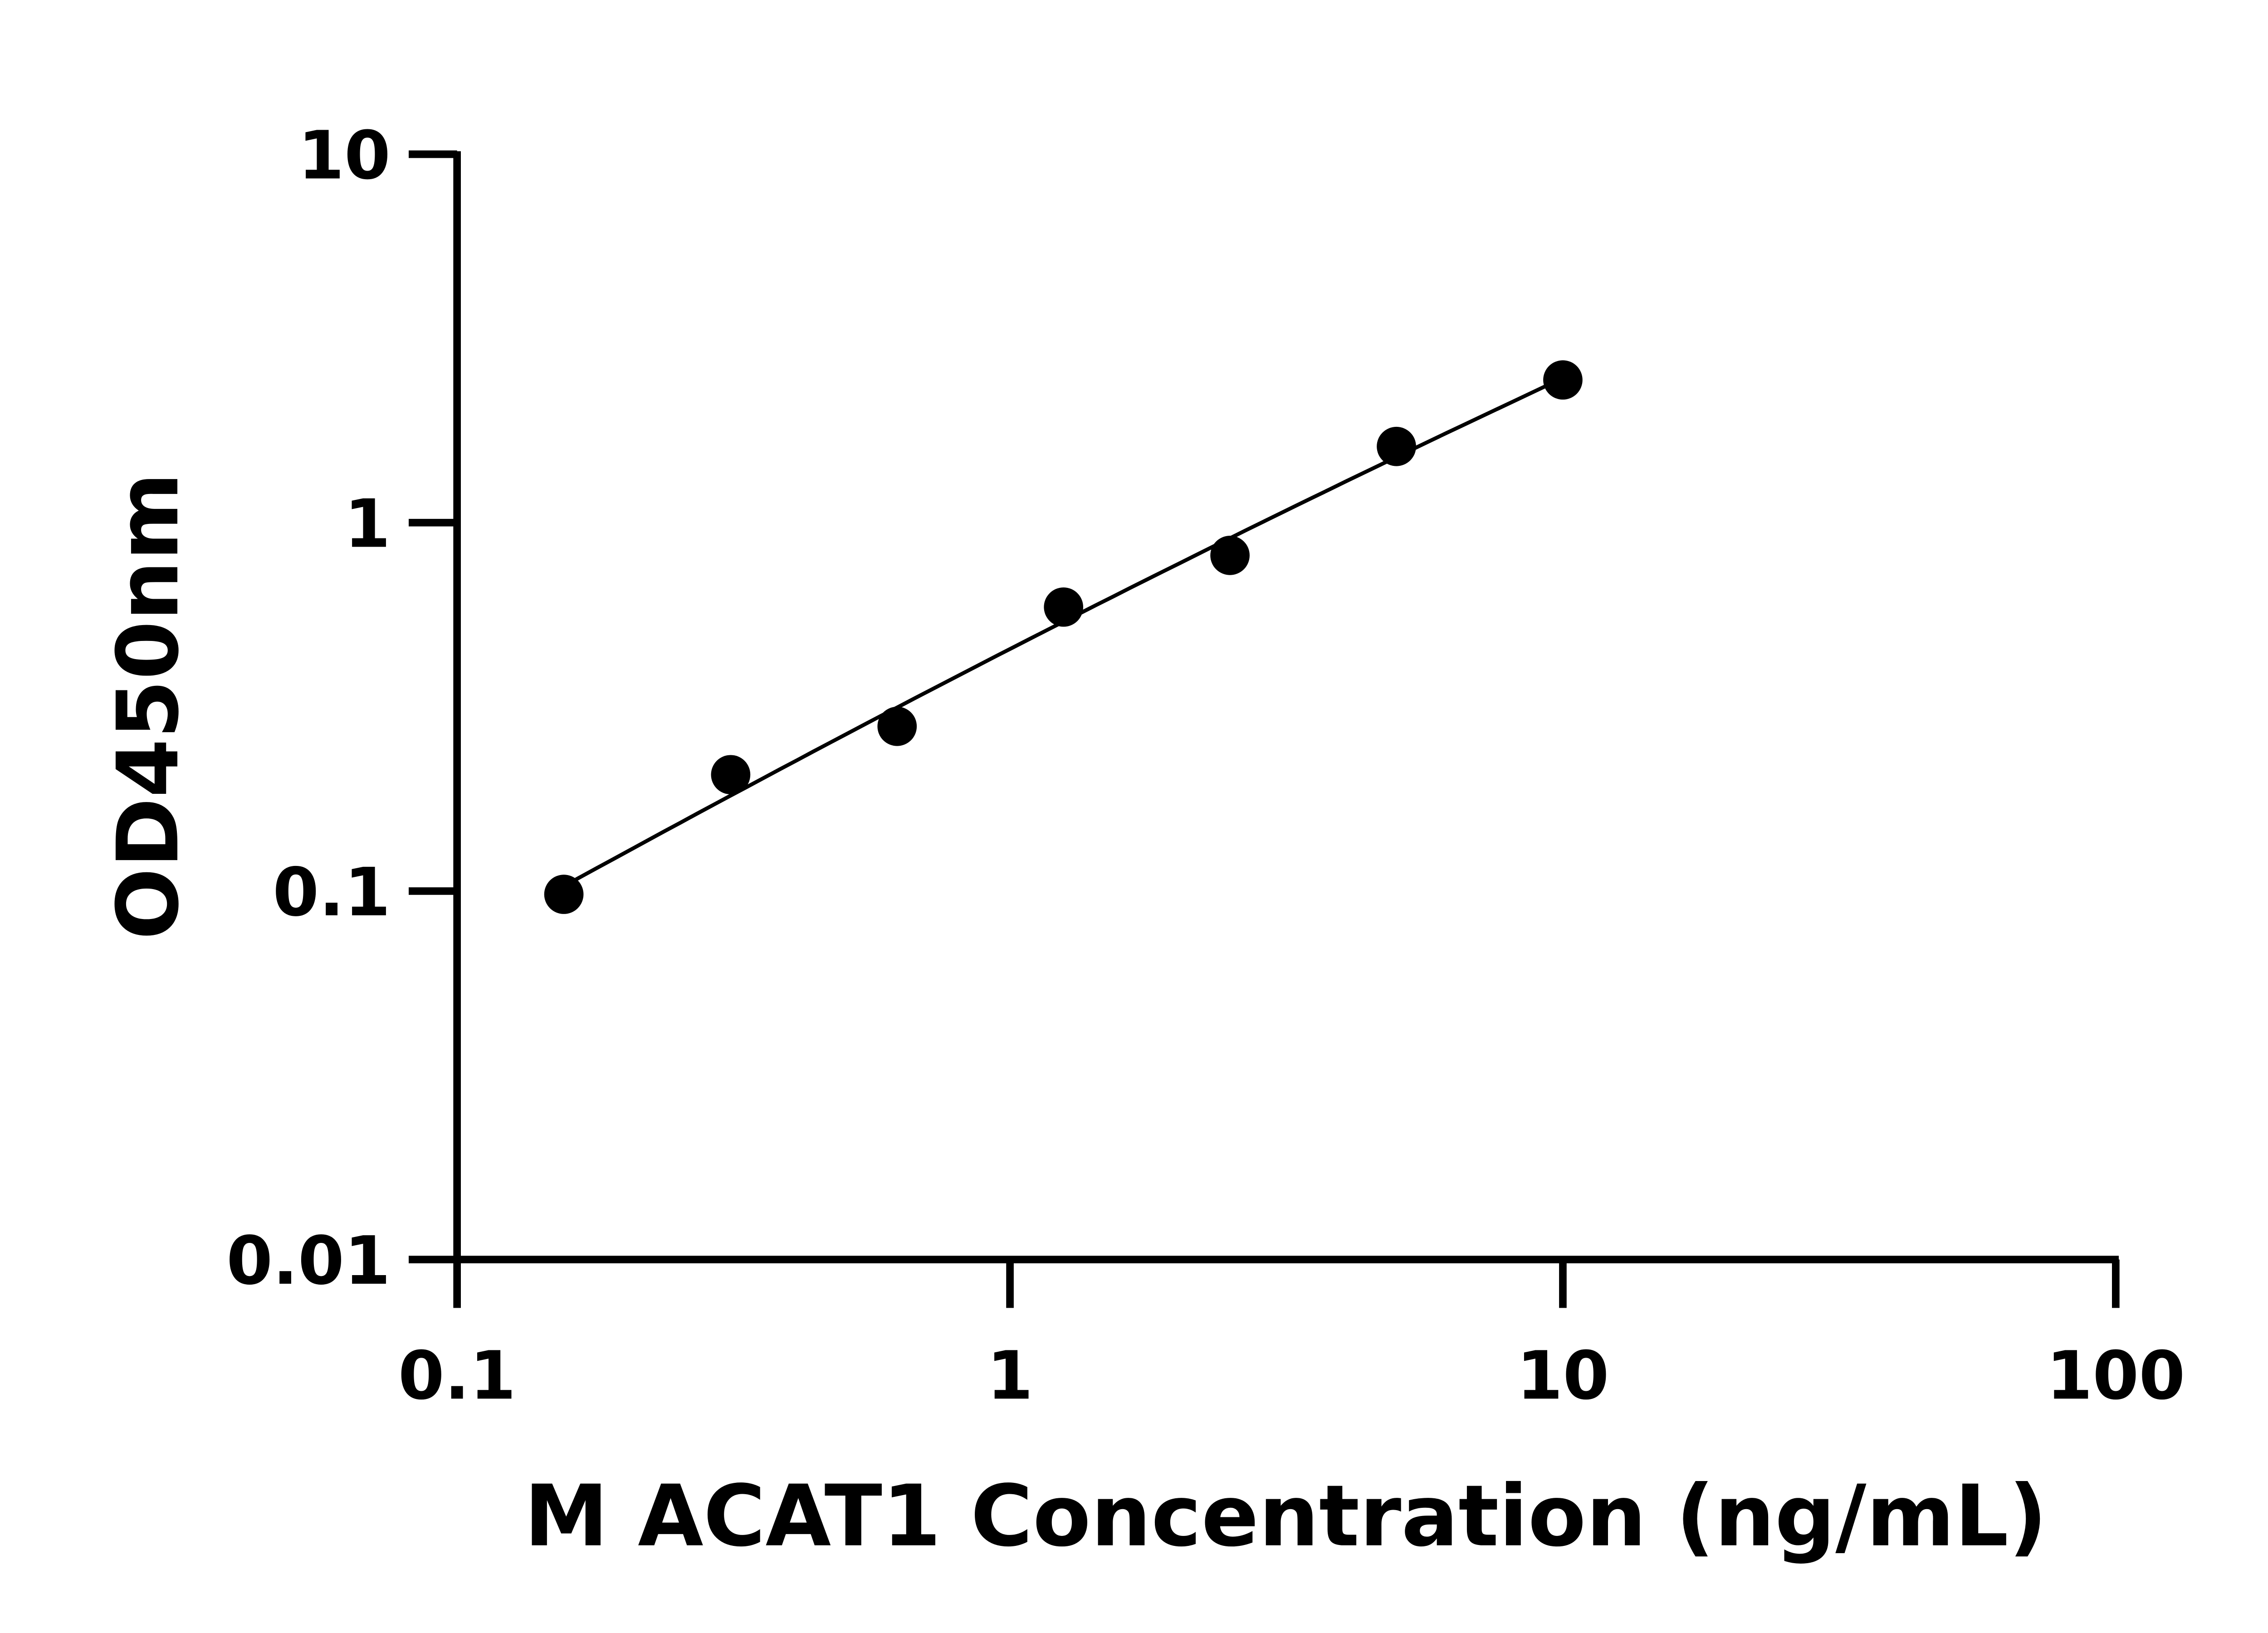 The width and height of the screenshot is (2268, 1633). What do you see at coordinates (345, 155) in the screenshot?
I see `y-tick-label: 10` at bounding box center [345, 155].